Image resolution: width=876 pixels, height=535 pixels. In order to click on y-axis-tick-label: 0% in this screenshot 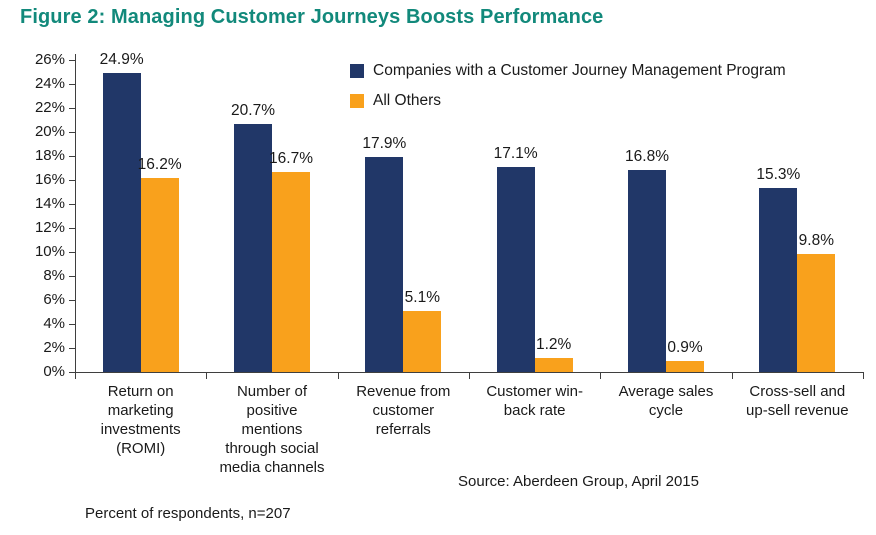, I will do `click(54, 371)`.